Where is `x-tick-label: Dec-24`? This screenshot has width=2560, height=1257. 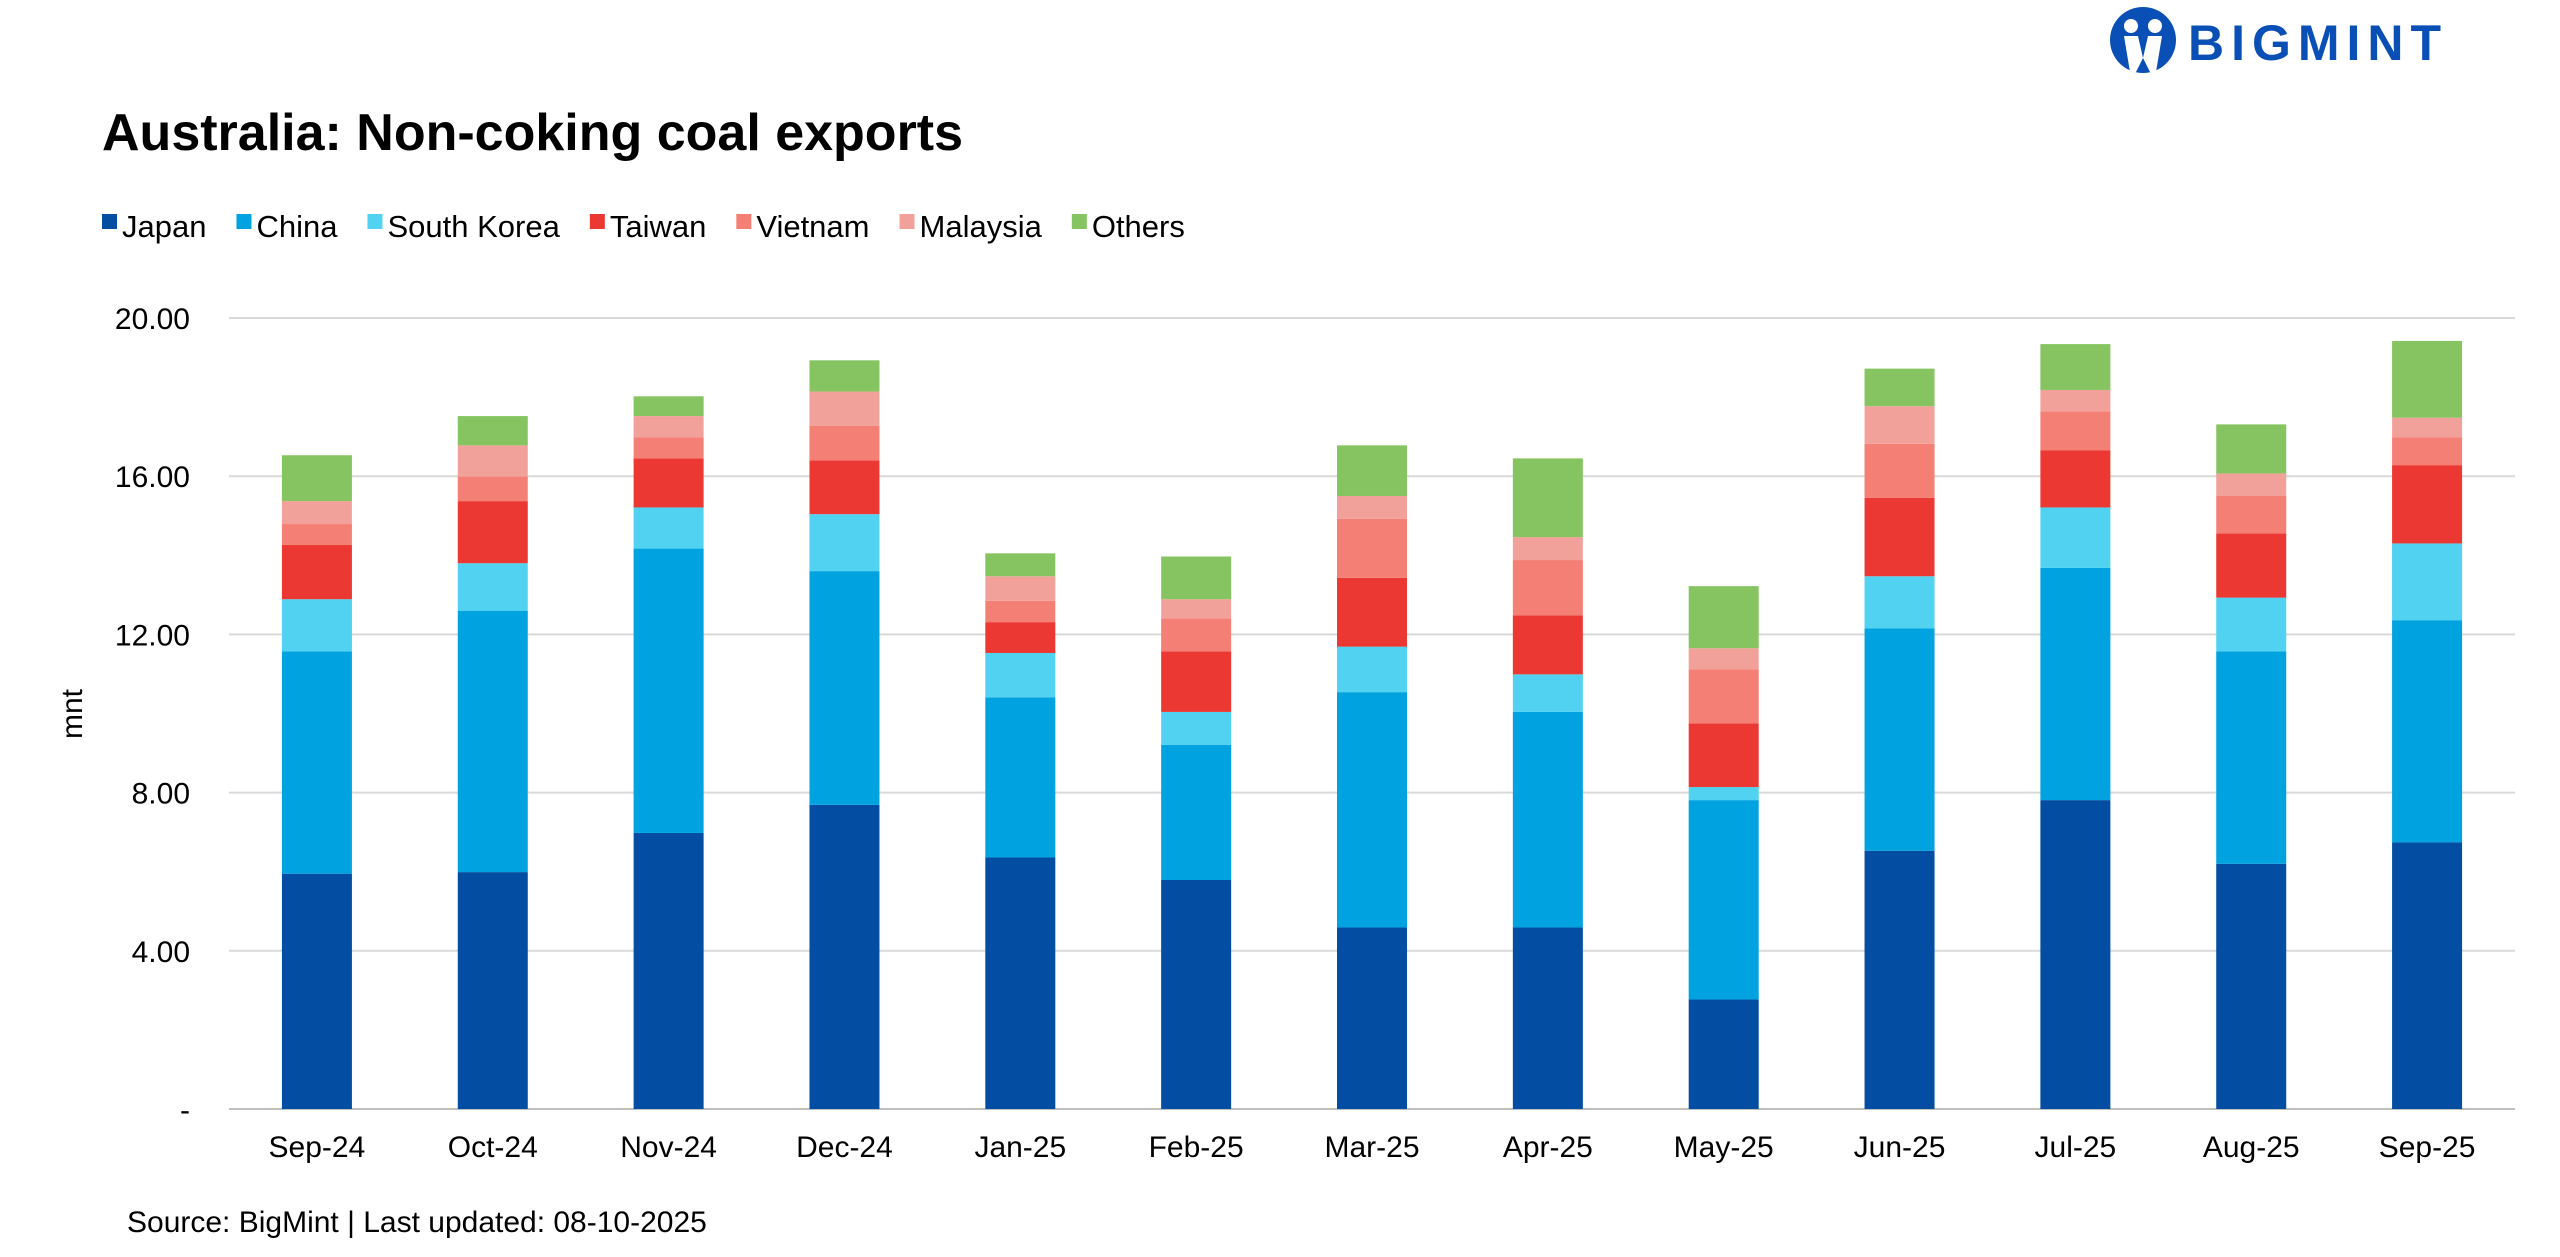
x-tick-label: Dec-24 is located at coordinates (844, 1147).